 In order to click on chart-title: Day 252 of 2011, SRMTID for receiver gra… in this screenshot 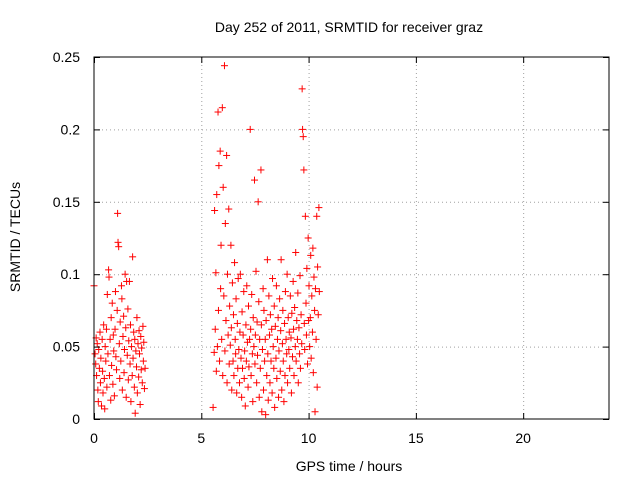, I will do `click(349, 27)`.